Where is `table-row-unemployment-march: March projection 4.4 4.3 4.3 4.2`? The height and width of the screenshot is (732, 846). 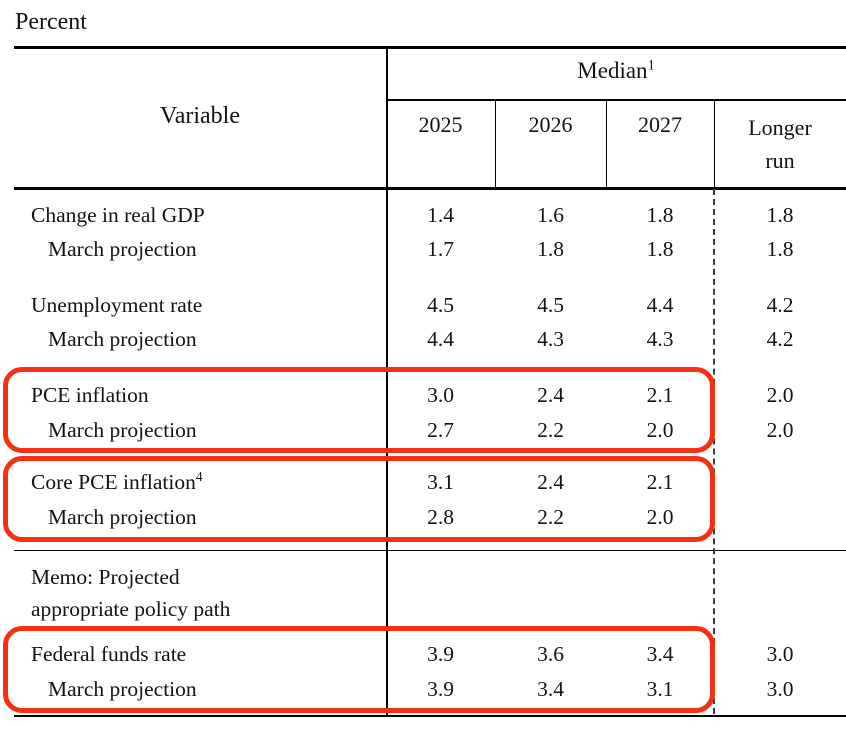 table-row-unemployment-march: March projection 4.4 4.3 4.3 4.2 is located at coordinates (430, 339).